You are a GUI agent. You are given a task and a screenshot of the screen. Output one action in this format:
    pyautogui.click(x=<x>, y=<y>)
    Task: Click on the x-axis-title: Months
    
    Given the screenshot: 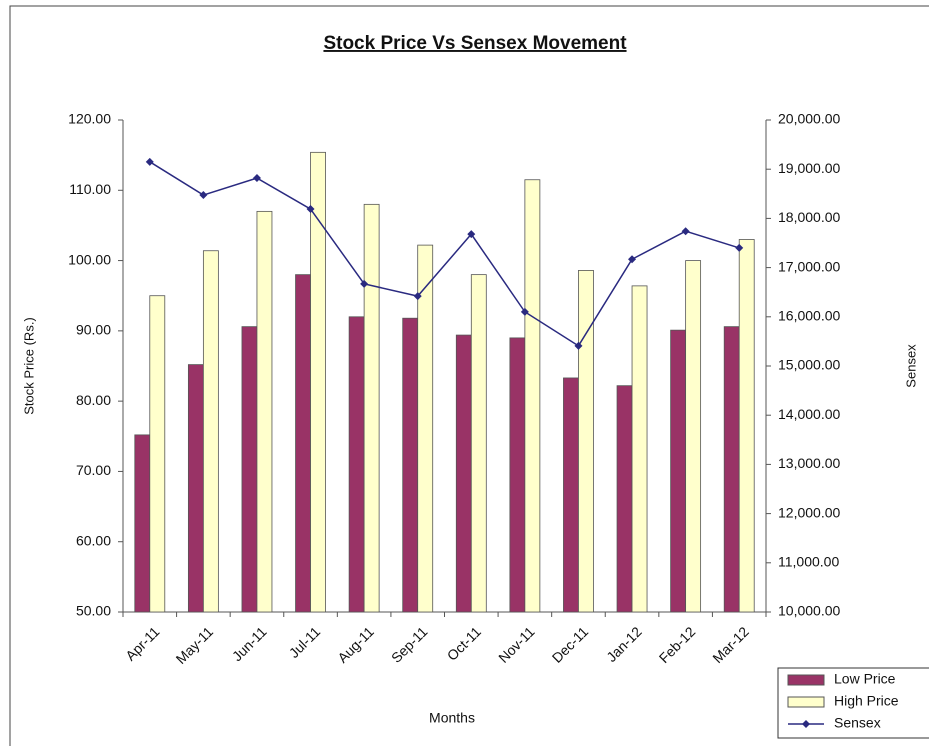 What is the action you would take?
    pyautogui.click(x=452, y=718)
    